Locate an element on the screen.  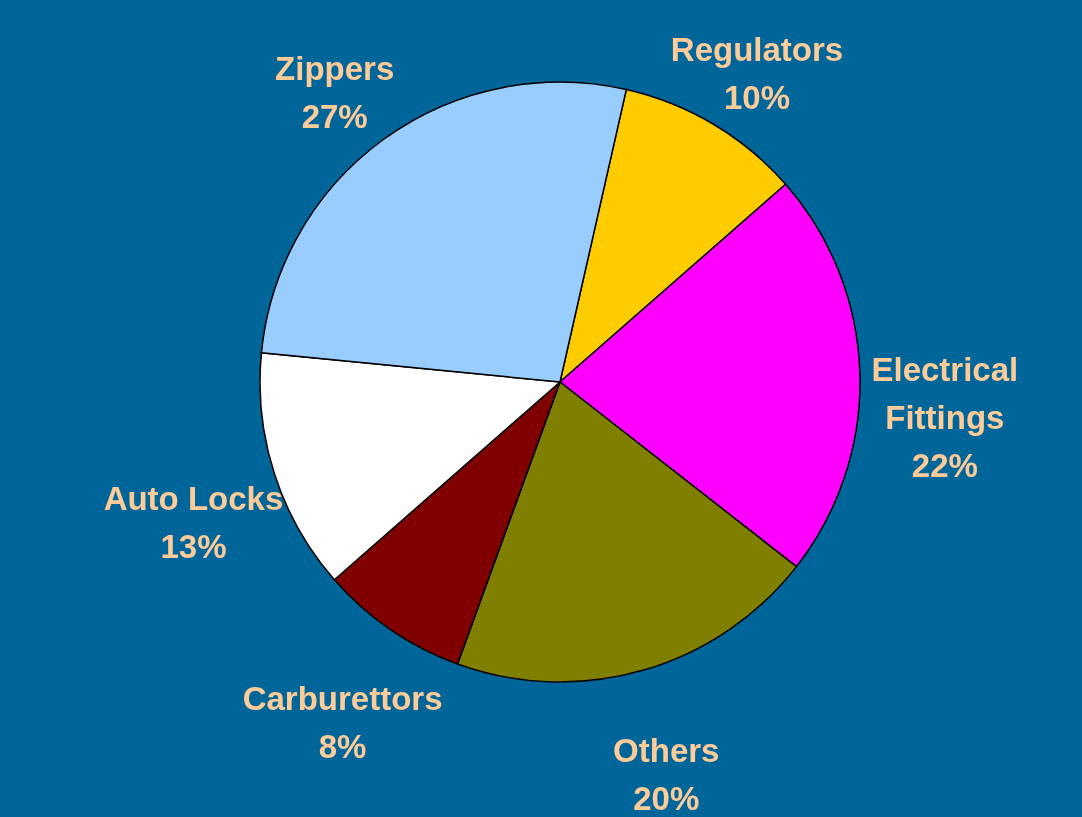
data-label: 8% is located at coordinates (342, 746).